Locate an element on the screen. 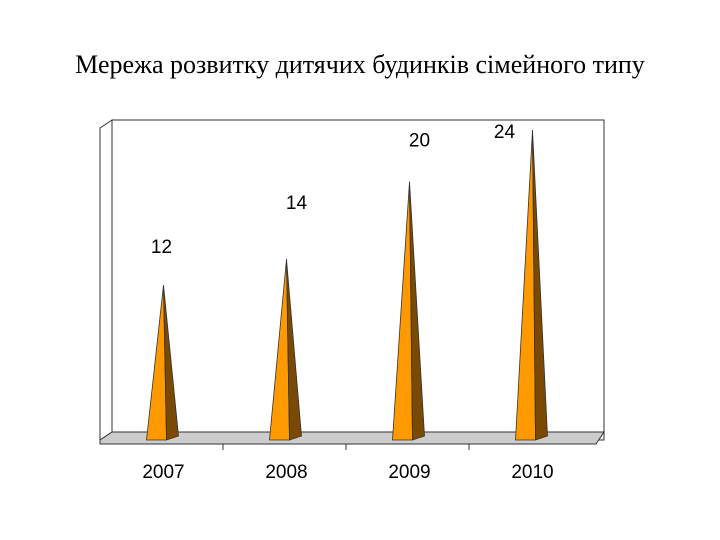 The image size is (720, 540). x-tick-label-2010: 2010 is located at coordinates (532, 472).